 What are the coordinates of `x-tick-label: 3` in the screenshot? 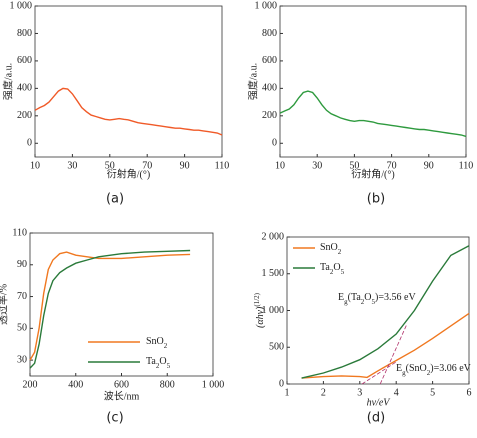 It's located at (359, 392).